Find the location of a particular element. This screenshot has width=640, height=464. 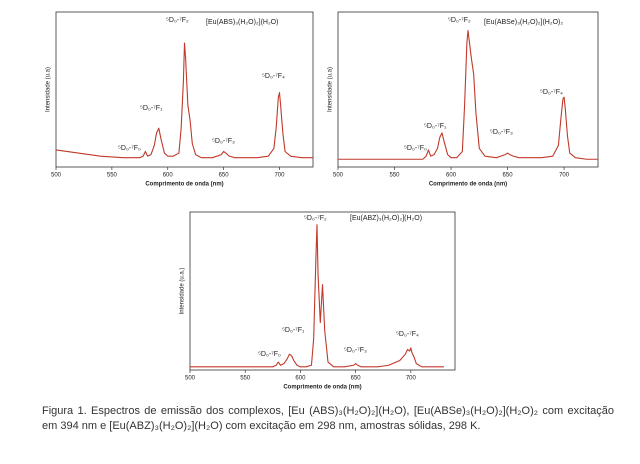

chart-title: [Eu(ABS)₃(H₂O)₂](H₂O) is located at coordinates (242, 22).